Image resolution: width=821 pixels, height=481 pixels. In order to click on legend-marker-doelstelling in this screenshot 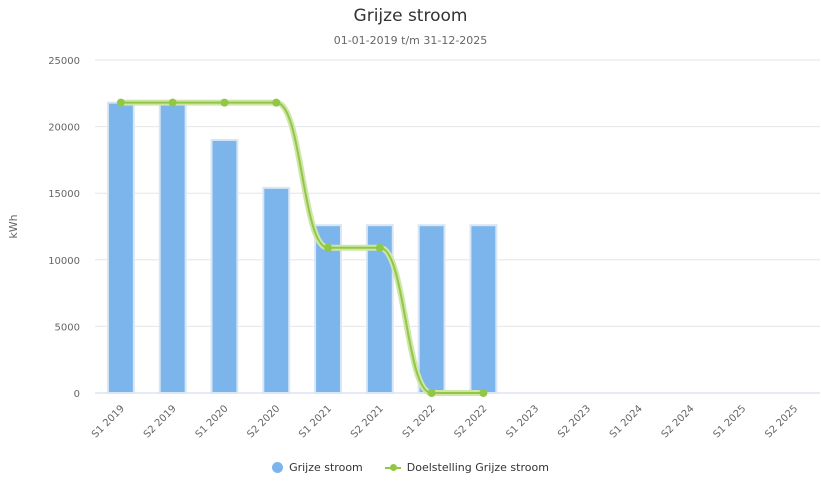, I will do `click(392, 467)`.